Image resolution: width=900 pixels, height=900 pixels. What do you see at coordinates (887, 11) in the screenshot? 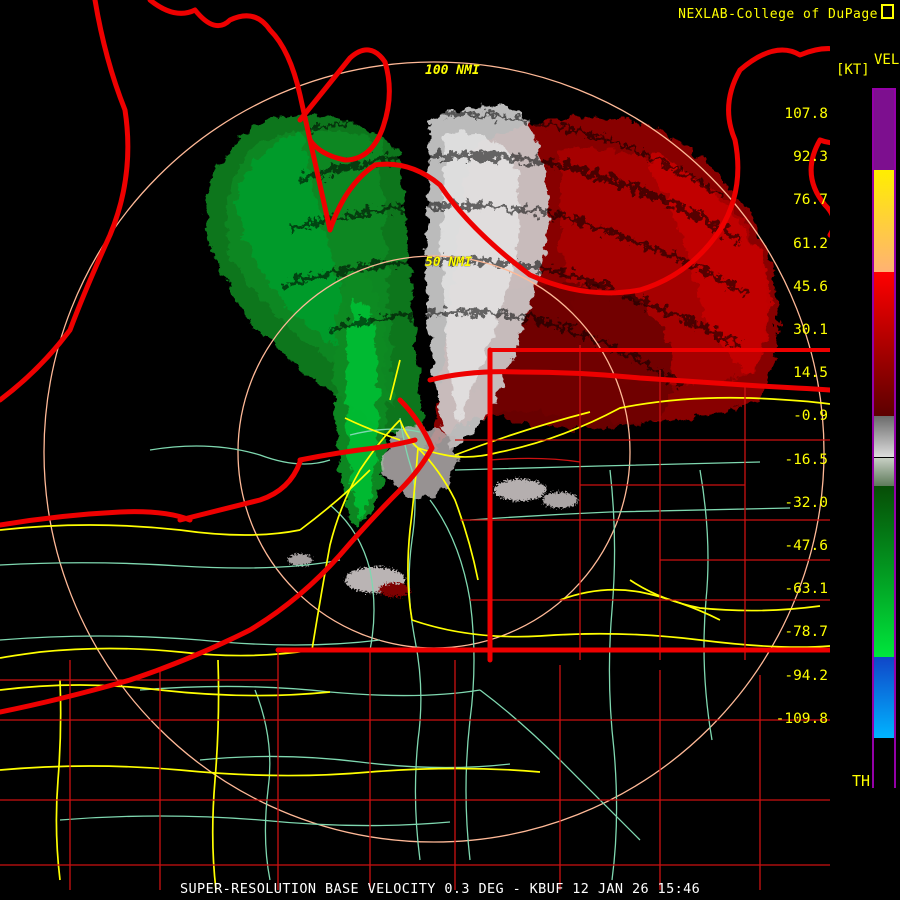
I see `text-cursor-icon` at bounding box center [887, 11].